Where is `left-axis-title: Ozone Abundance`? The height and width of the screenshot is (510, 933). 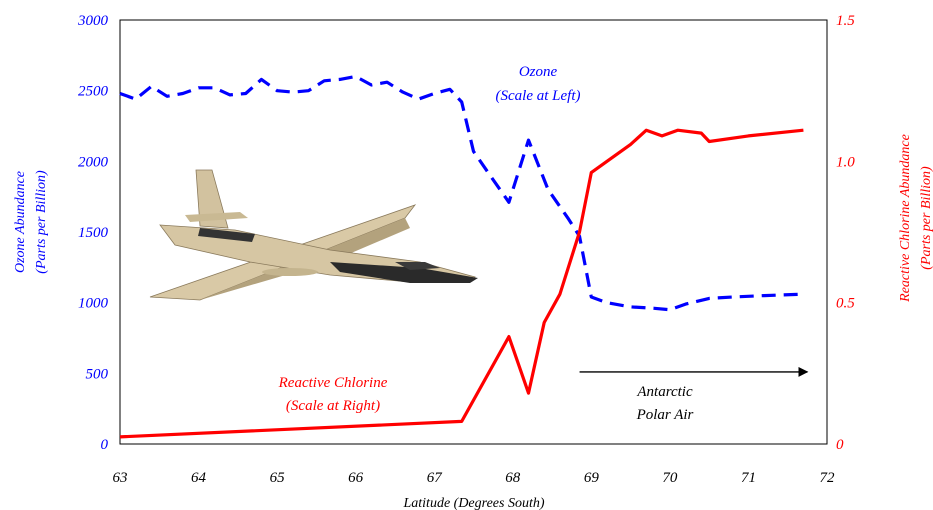 left-axis-title: Ozone Abundance is located at coordinates (20, 222).